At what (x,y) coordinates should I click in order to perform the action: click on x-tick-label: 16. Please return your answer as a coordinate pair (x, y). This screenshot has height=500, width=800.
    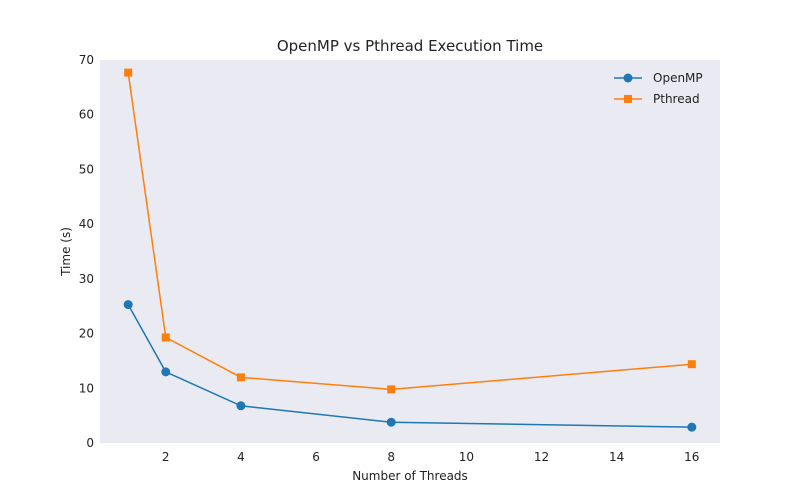
    Looking at the image, I should click on (691, 457).